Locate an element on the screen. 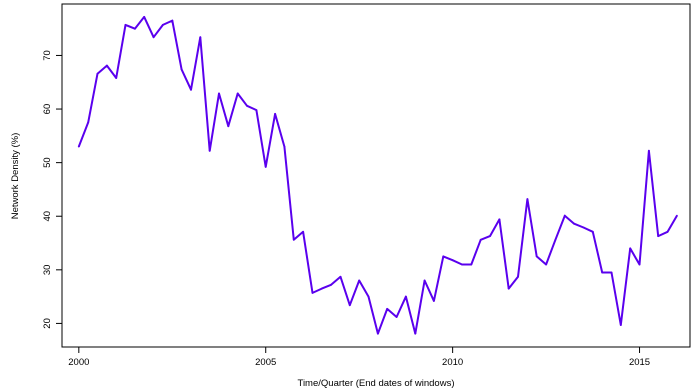  y-tick-label: 70 is located at coordinates (47, 55).